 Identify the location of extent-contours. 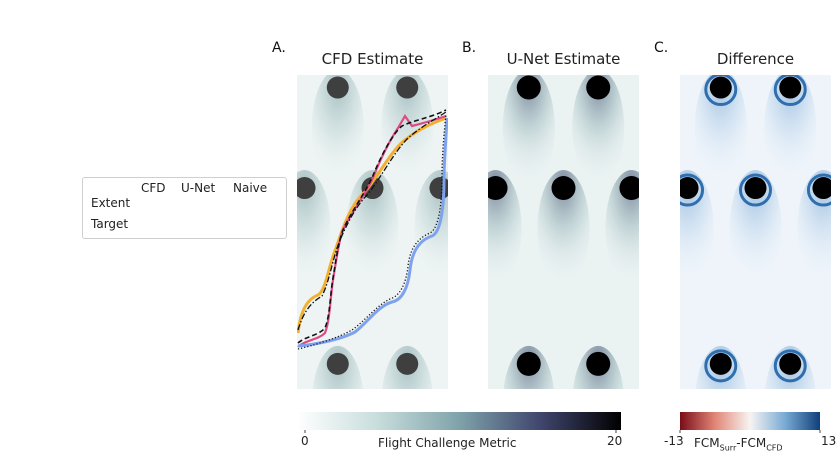
(372, 229).